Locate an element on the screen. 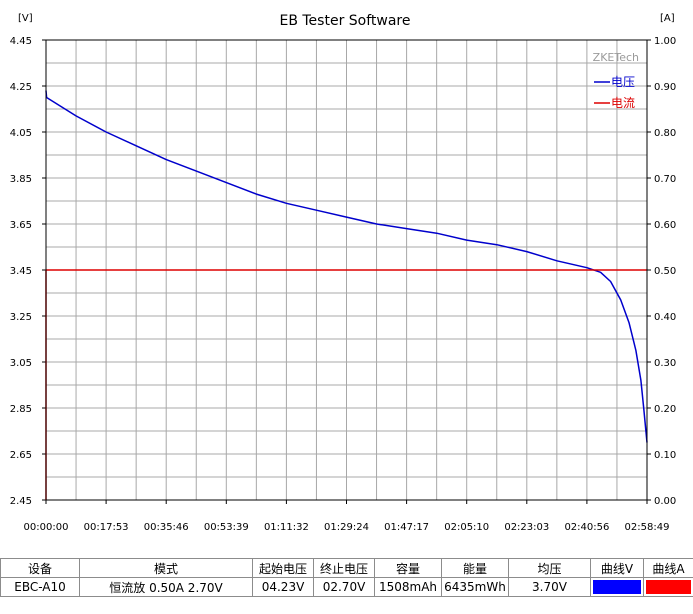  x-tick-label: 02:40:56 is located at coordinates (586, 527).